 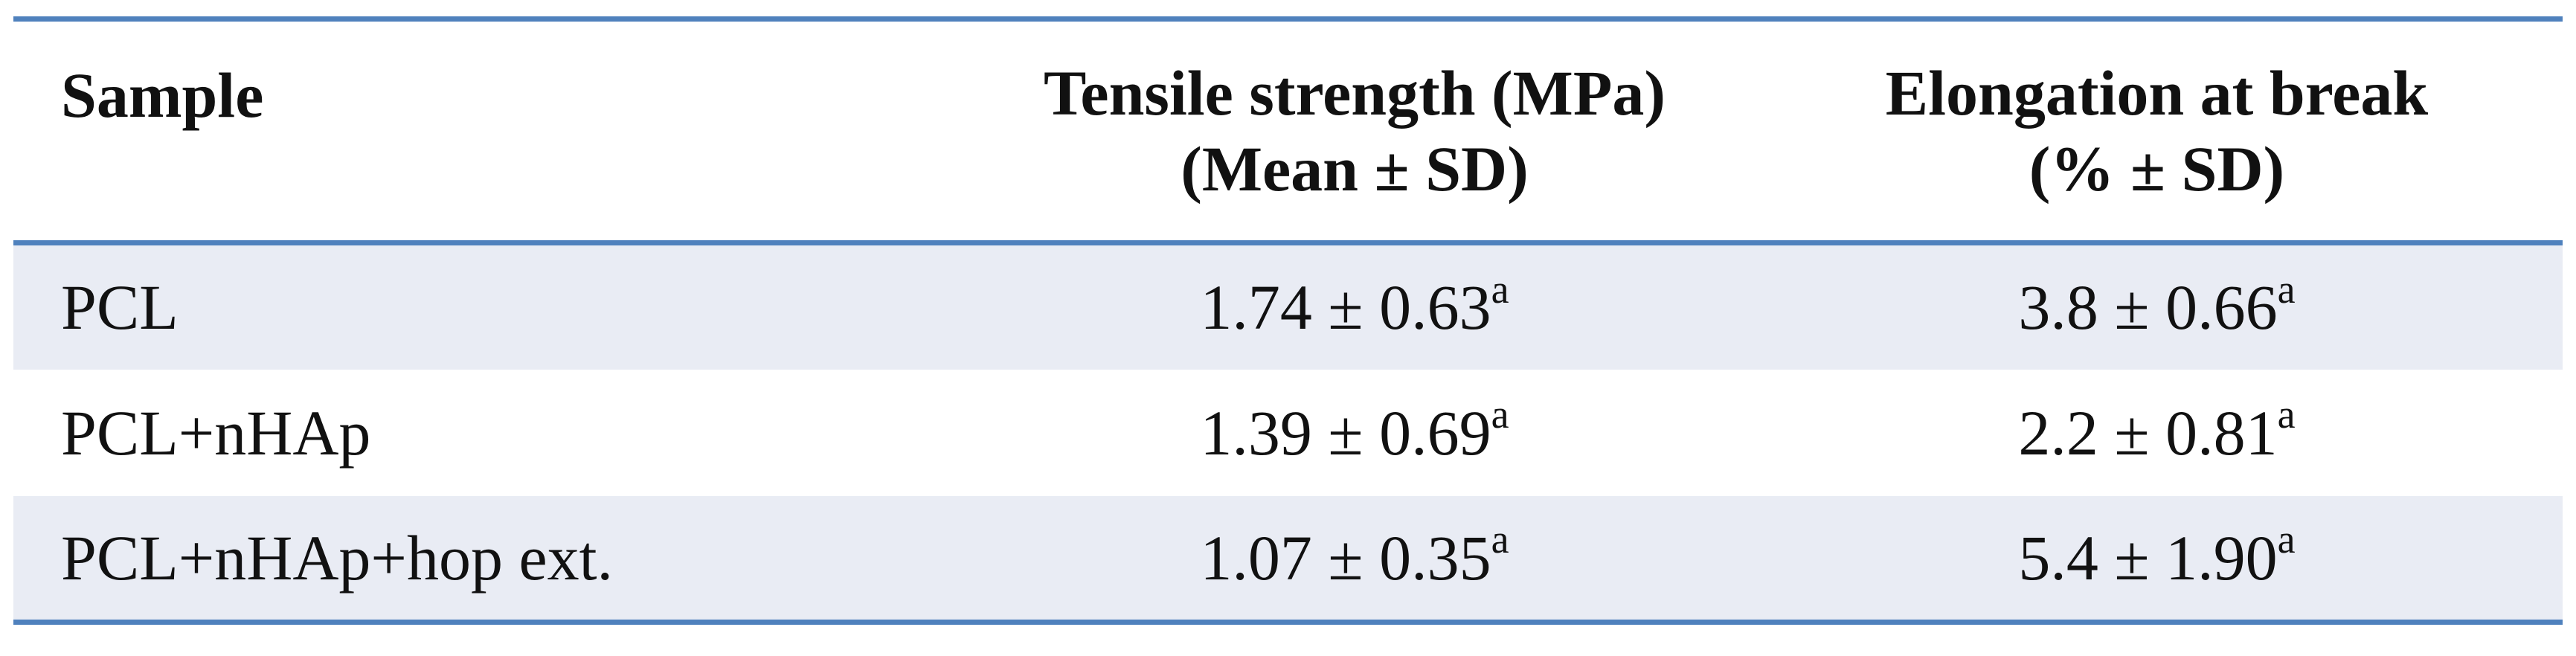 I want to click on cell-tensile: 1.07 ± 0.35a, so click(x=1354, y=559).